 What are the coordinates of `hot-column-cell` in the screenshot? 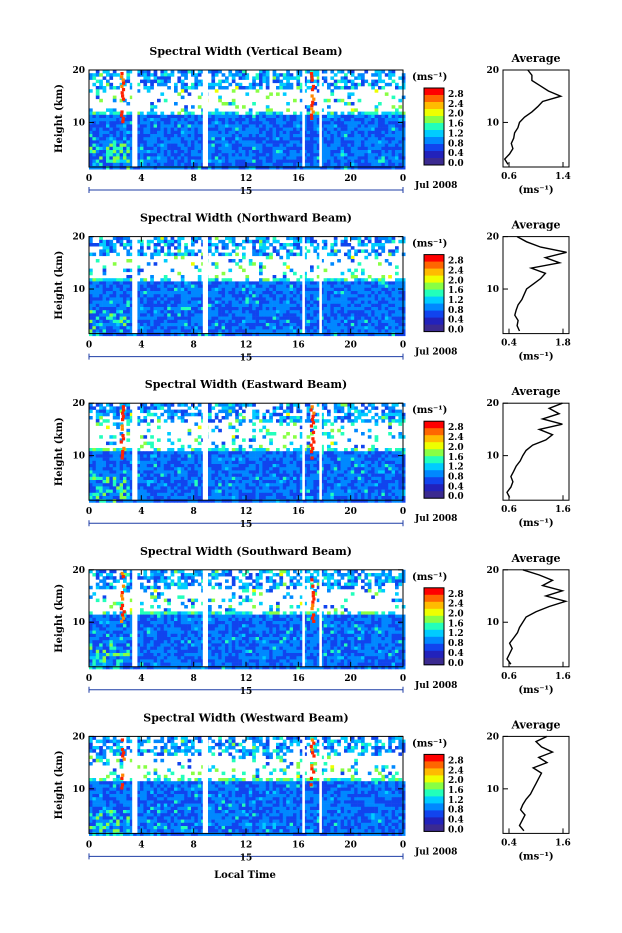 It's located at (123, 118).